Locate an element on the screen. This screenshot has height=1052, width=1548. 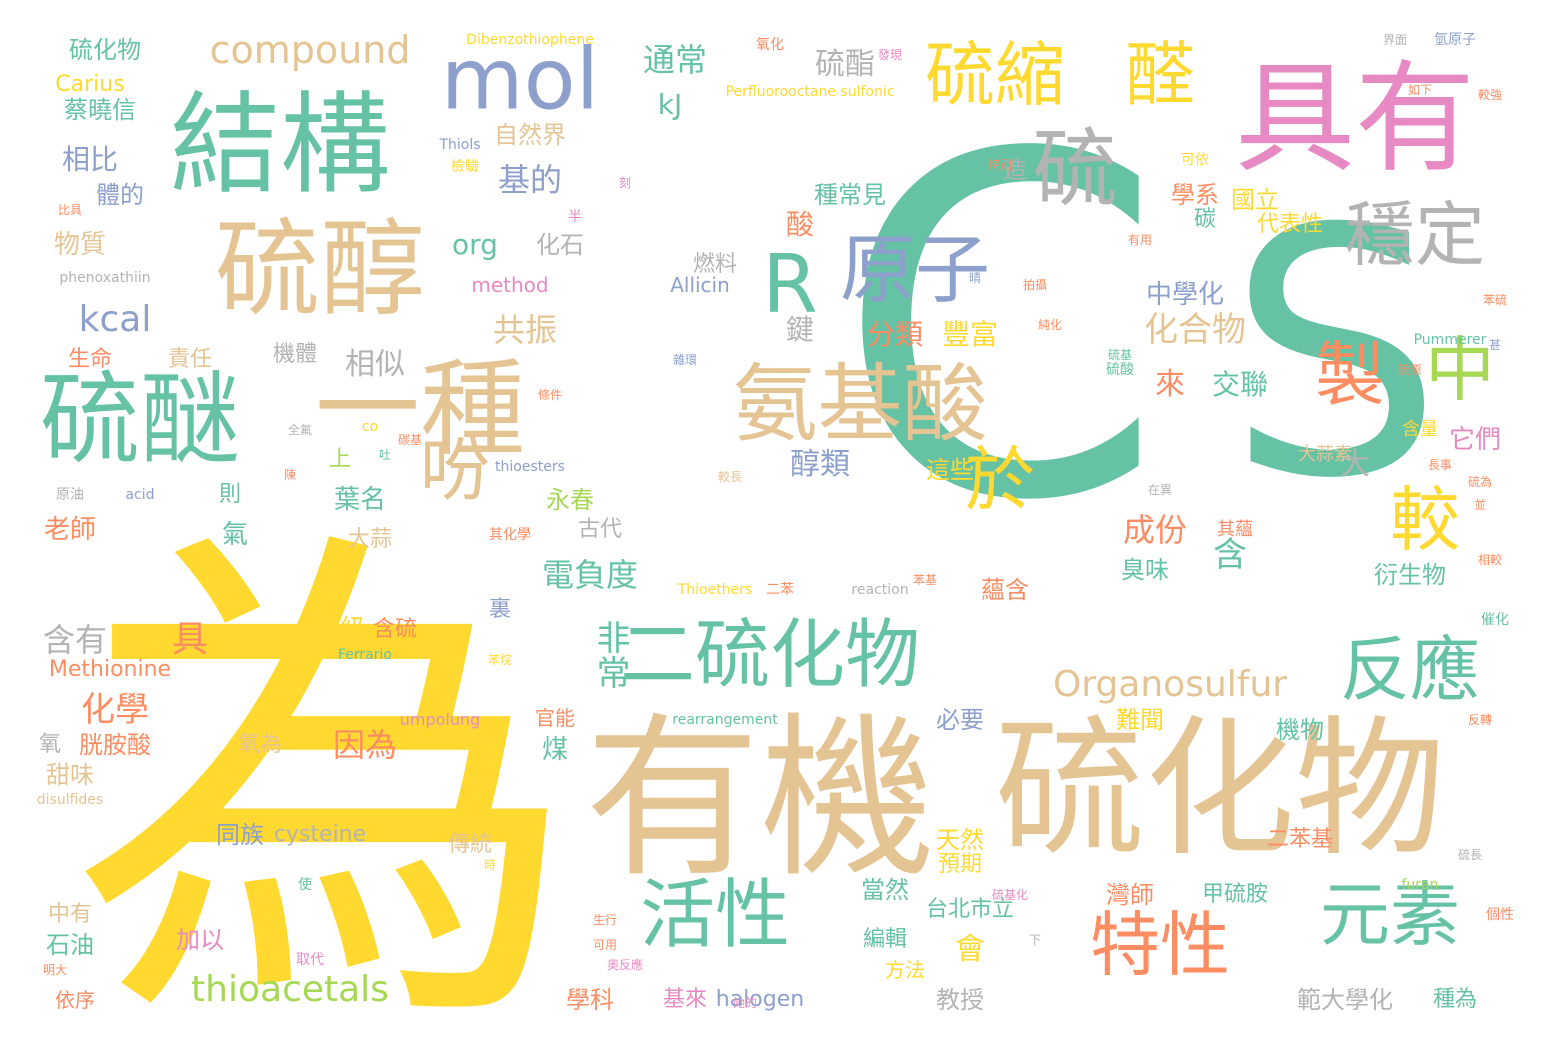
cloud-word: 吐 is located at coordinates (385, 455).